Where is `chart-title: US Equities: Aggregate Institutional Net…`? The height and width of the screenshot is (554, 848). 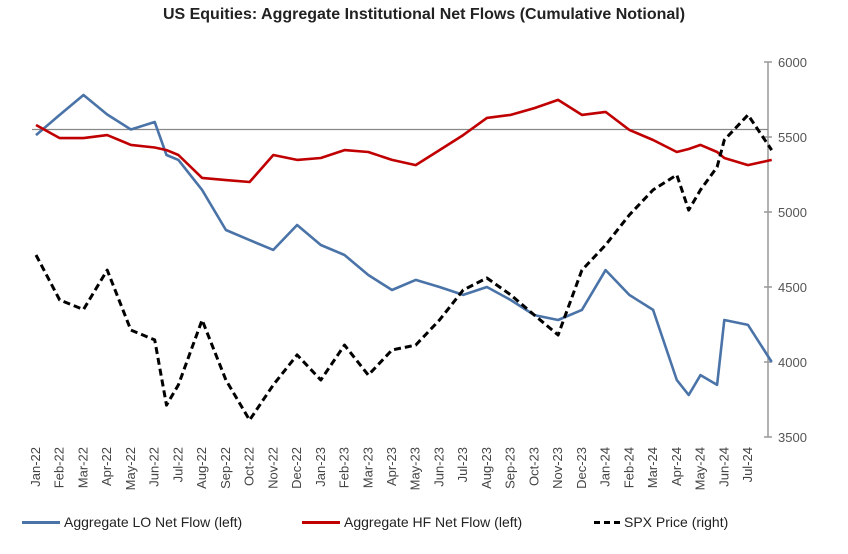 chart-title: US Equities: Aggregate Institutional Net… is located at coordinates (424, 14).